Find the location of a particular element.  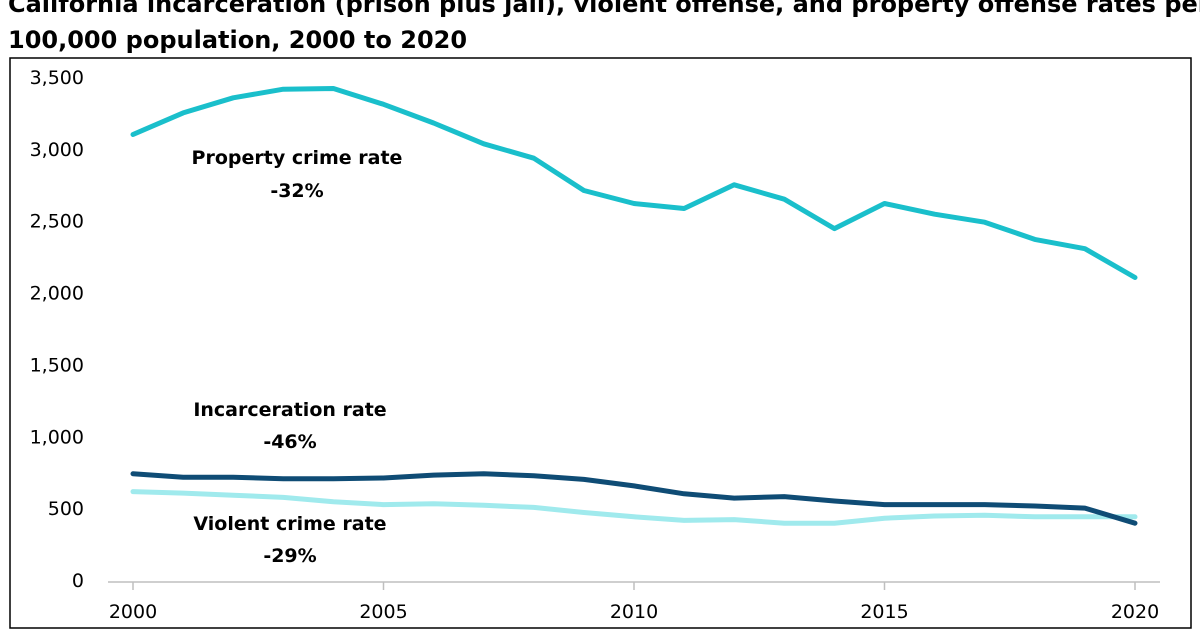

x-axis: 2000 2005 2010 2015 2020 is located at coordinates (634, 602).